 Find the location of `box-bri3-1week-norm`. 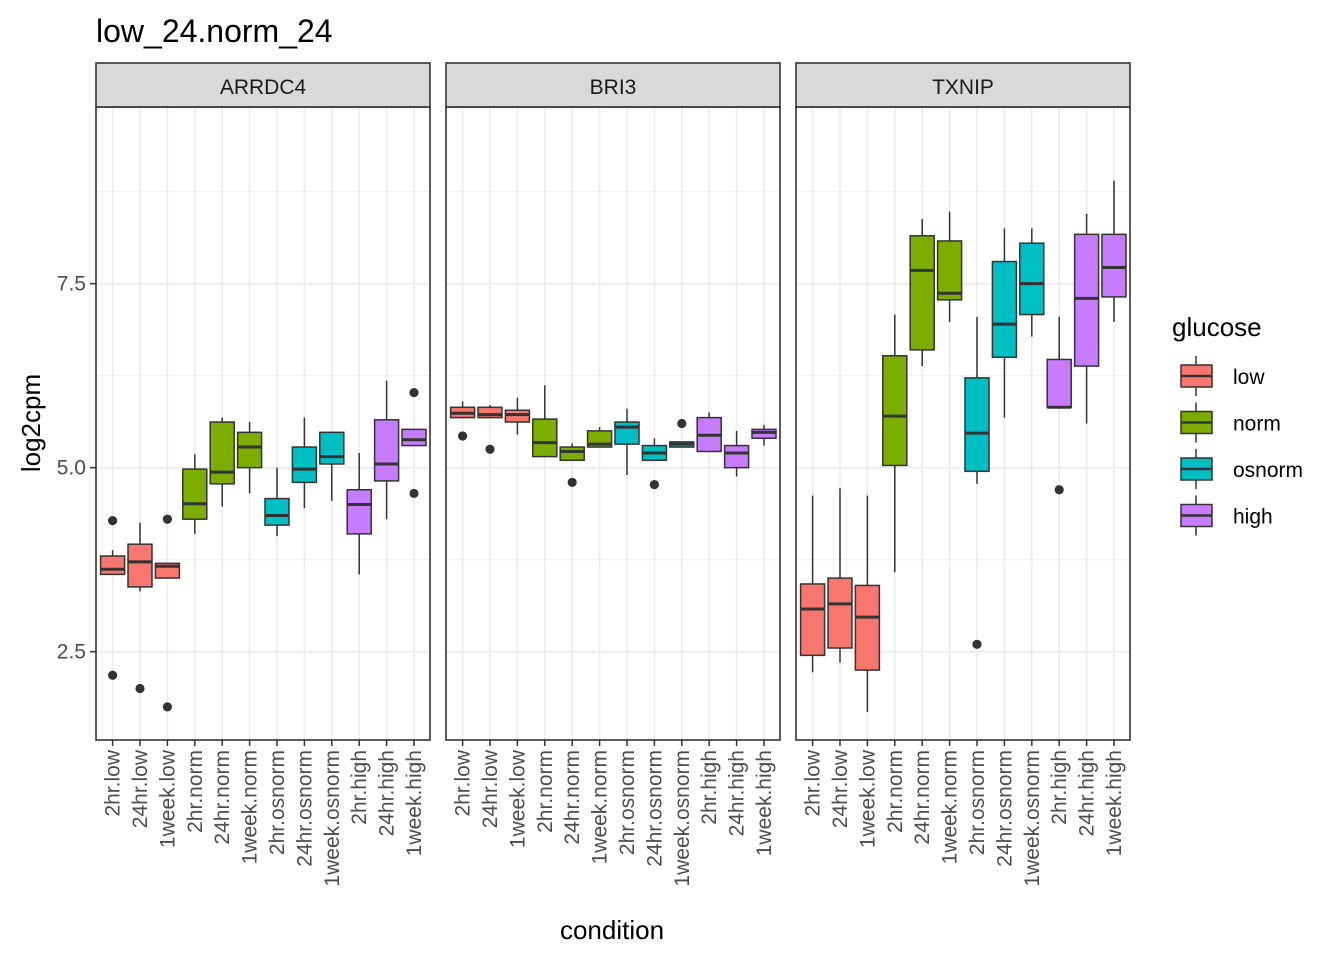

box-bri3-1week-norm is located at coordinates (599, 437).